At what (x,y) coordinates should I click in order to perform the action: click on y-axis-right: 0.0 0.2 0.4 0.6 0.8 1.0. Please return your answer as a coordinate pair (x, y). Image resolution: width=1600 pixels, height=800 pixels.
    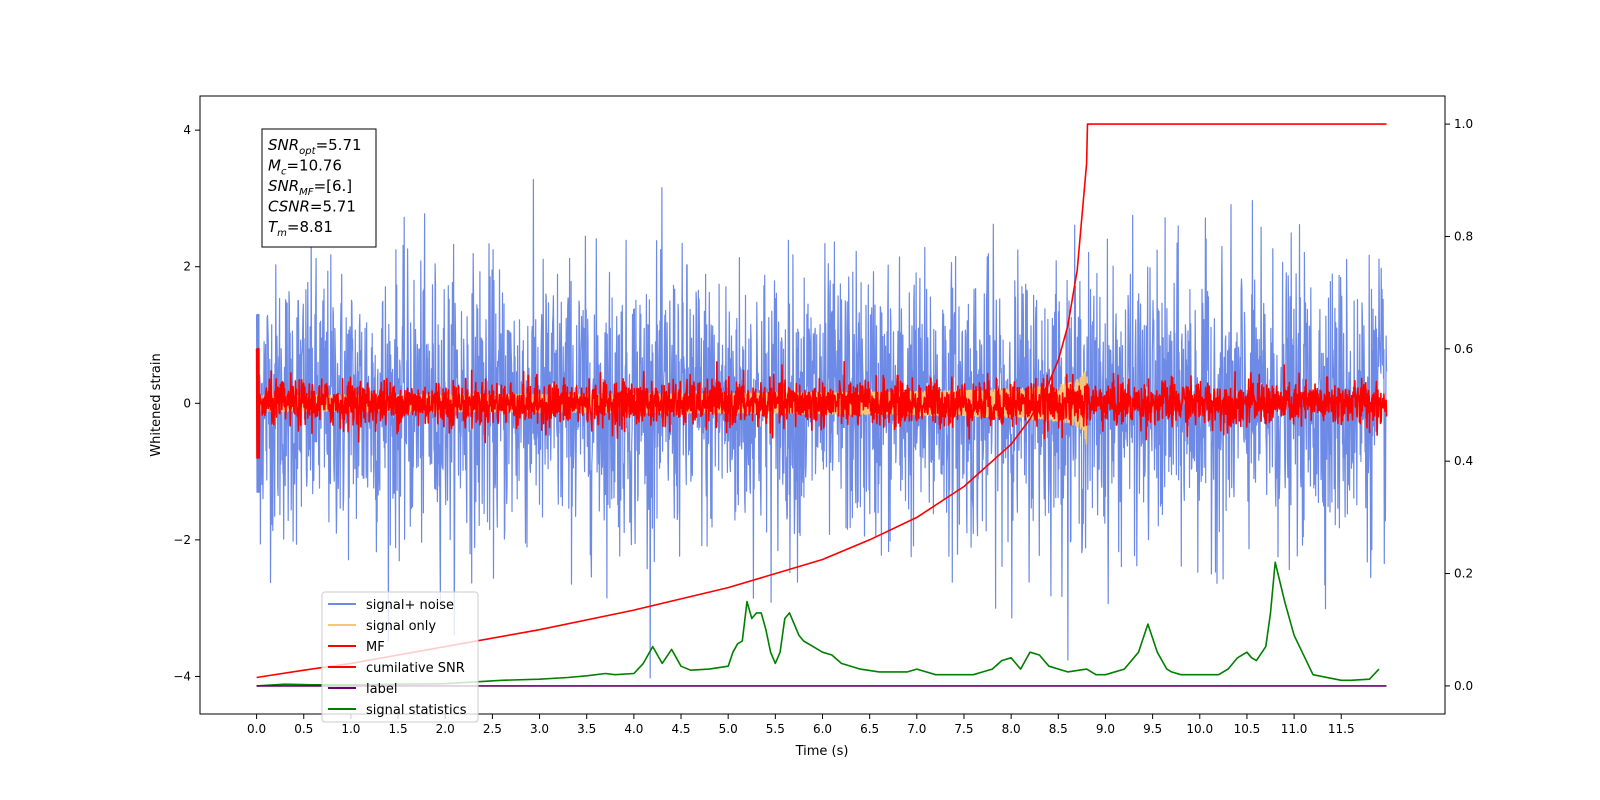
    Looking at the image, I should click on (1459, 405).